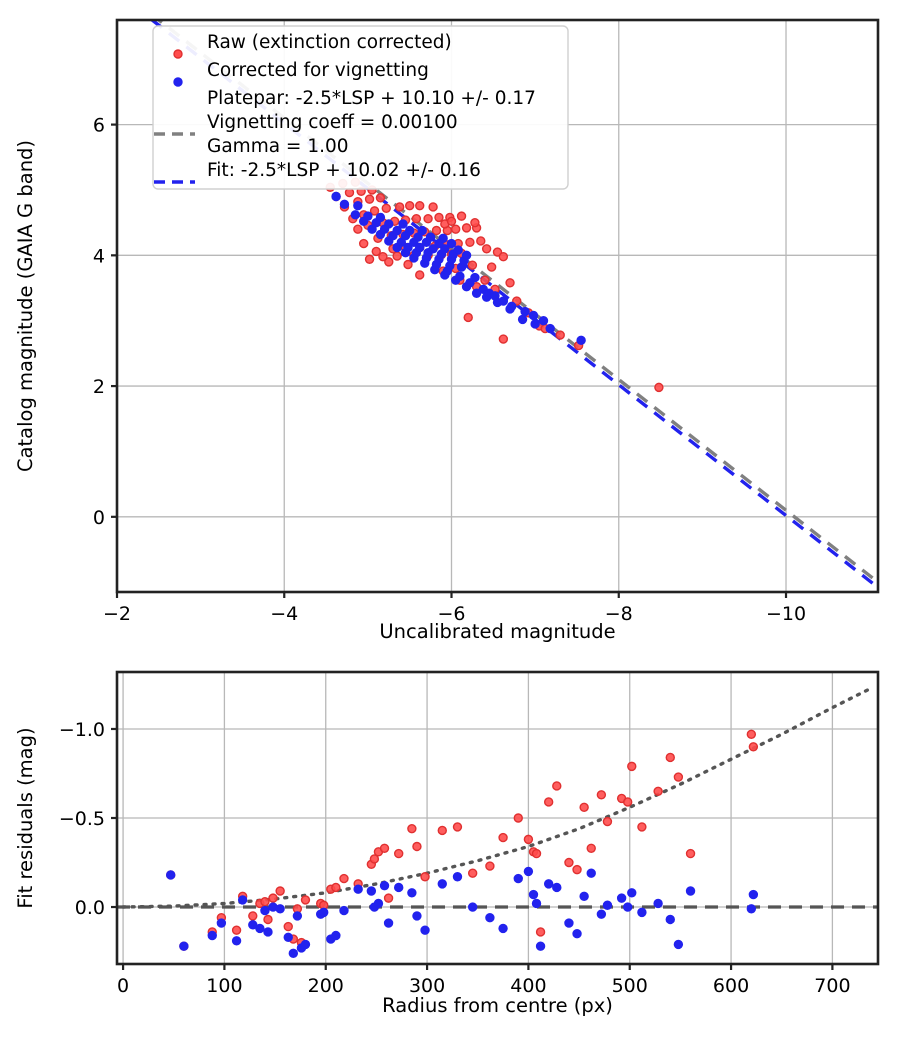 The image size is (900, 1050). What do you see at coordinates (326, 986) in the screenshot?
I see `x-tick-label: 200` at bounding box center [326, 986].